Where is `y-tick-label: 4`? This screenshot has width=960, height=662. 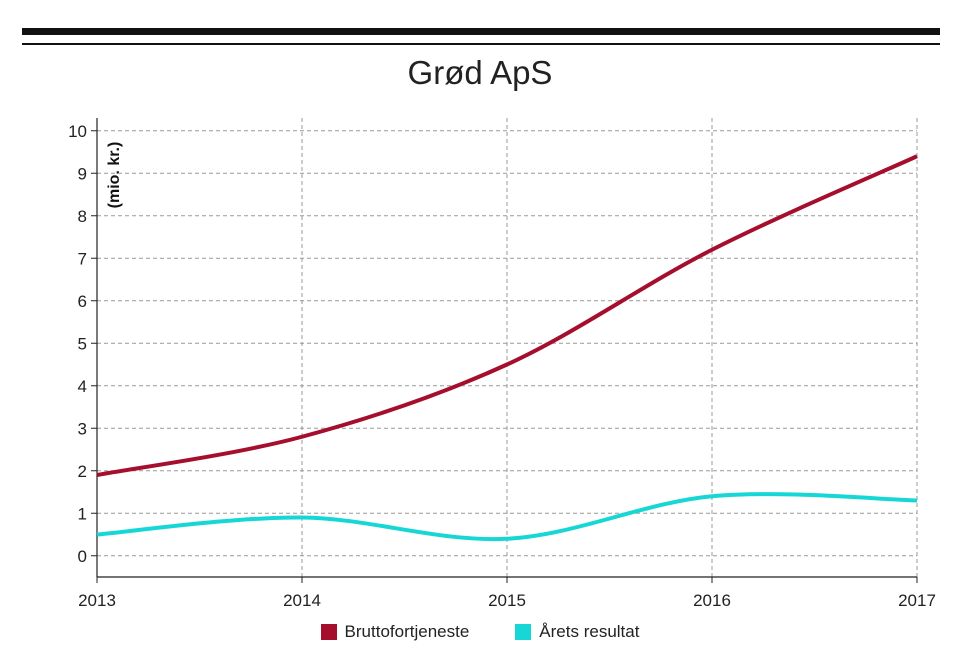 y-tick-label: 4 is located at coordinates (82, 386).